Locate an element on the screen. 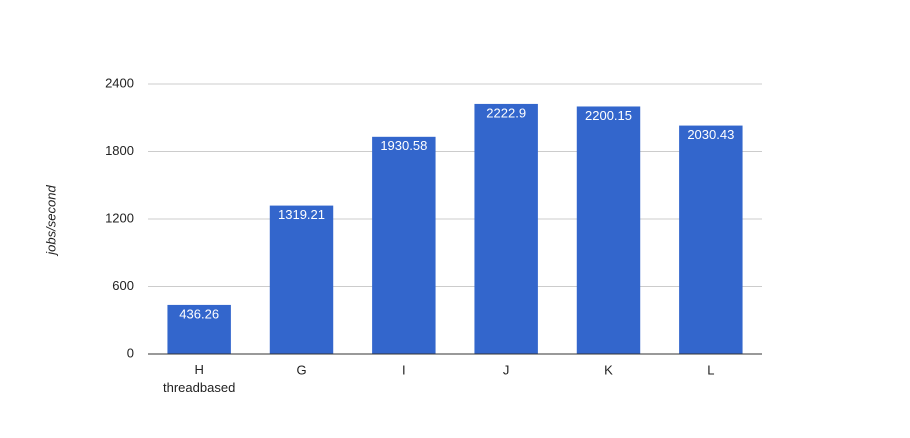  x-tick-label: J is located at coordinates (506, 369).